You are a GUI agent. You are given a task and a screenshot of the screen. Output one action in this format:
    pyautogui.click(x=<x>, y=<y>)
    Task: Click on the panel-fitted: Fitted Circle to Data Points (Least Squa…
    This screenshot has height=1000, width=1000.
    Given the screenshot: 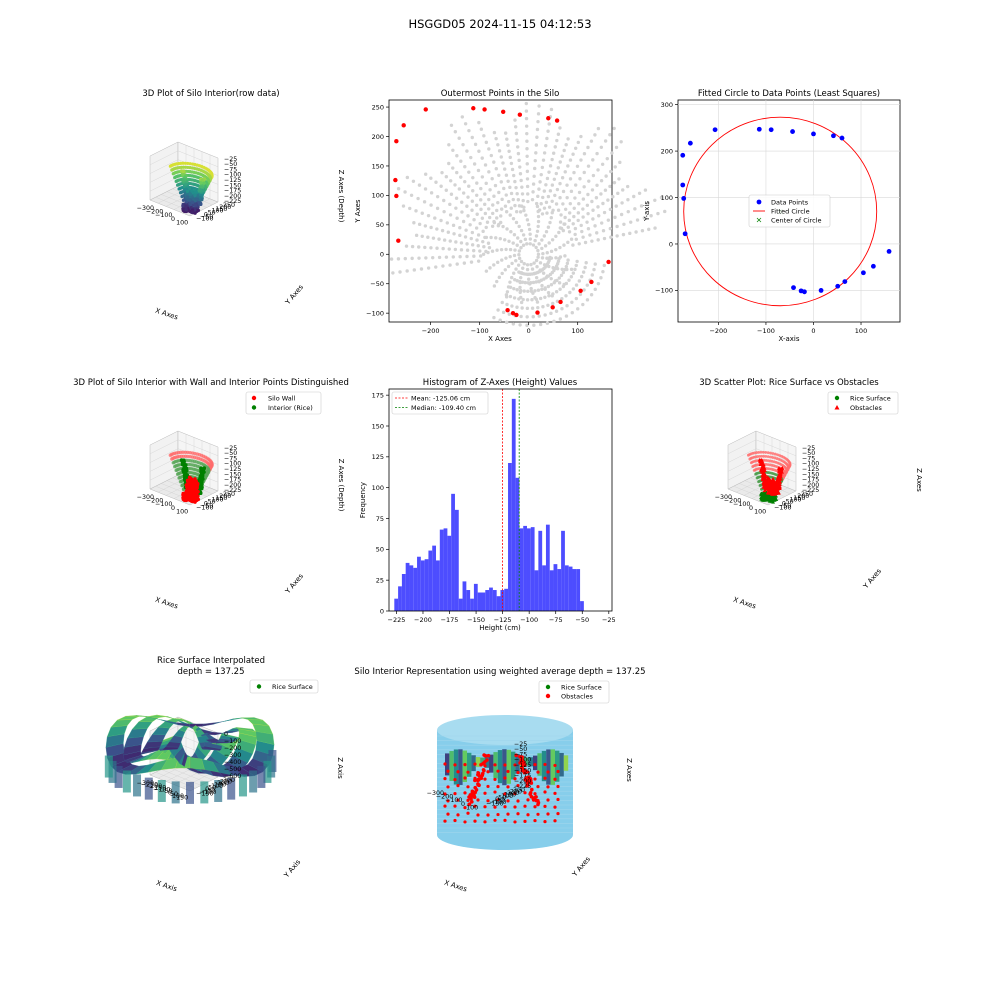 What is the action you would take?
    pyautogui.click(x=772, y=216)
    